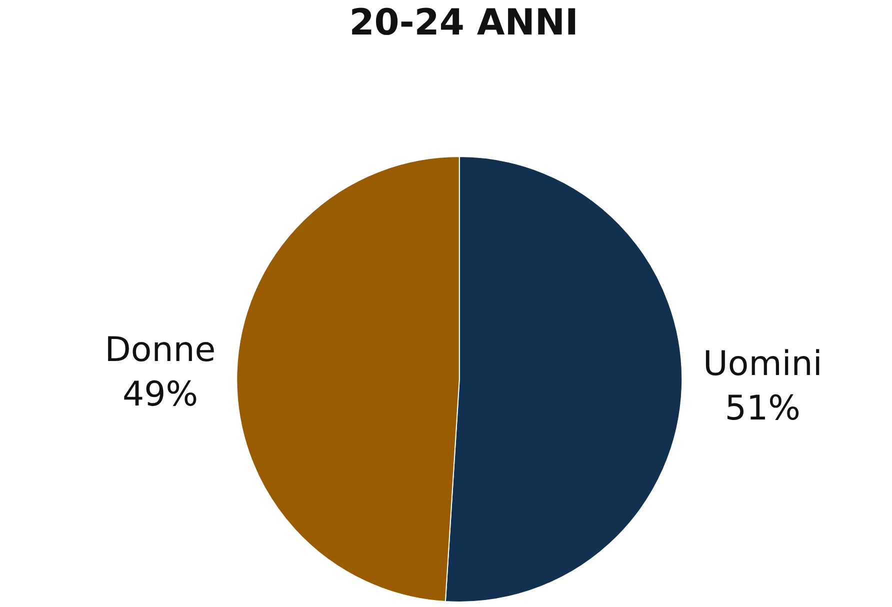 The image size is (892, 607). I want to click on data-label: 49%, so click(160, 394).